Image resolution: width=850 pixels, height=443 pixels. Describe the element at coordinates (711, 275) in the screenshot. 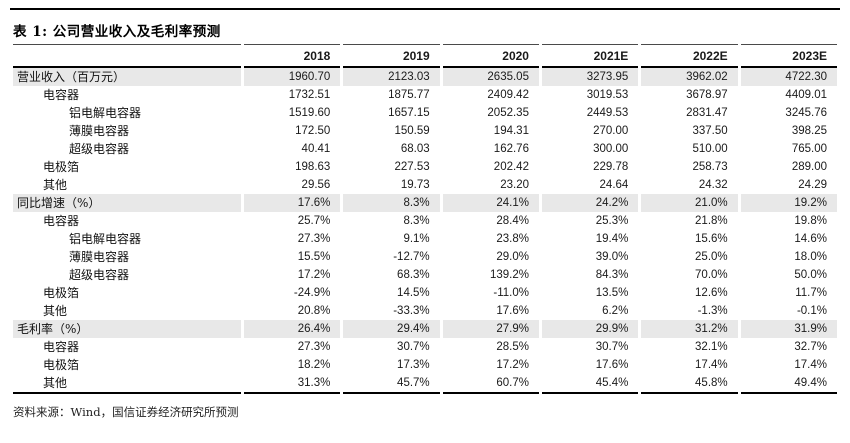

I see `cell-value: 70.0%` at that location.